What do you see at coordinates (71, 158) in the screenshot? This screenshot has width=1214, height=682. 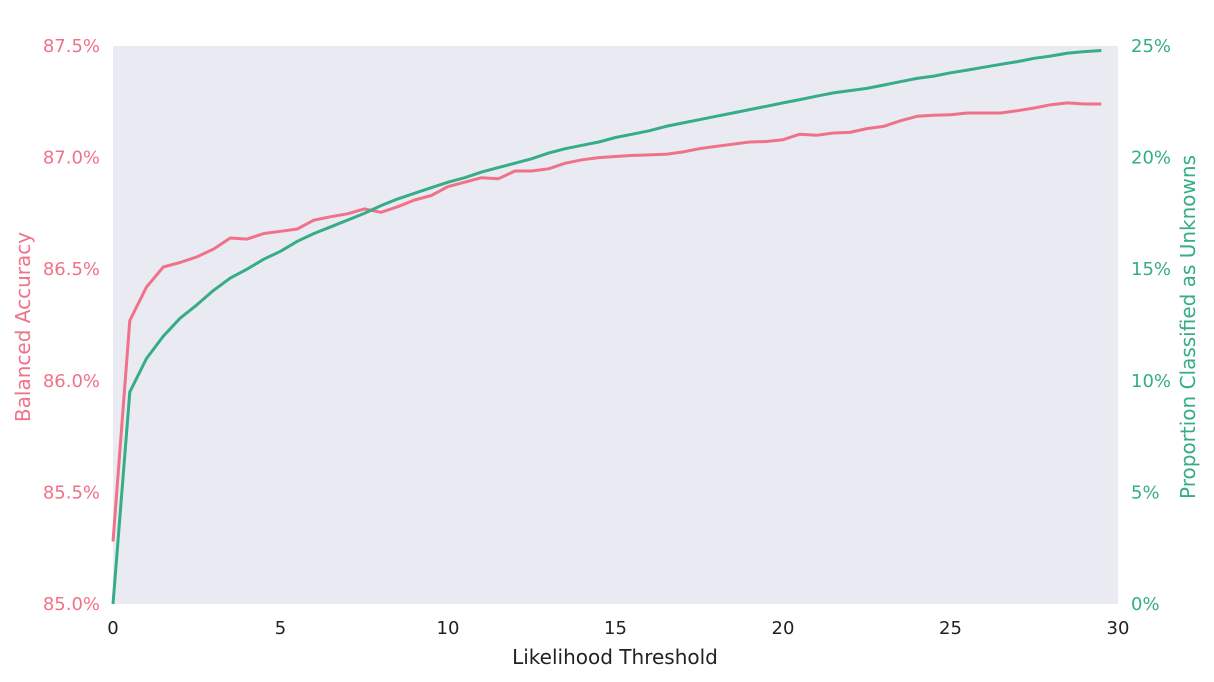 I see `y-left-tick-label: 87.0%` at bounding box center [71, 158].